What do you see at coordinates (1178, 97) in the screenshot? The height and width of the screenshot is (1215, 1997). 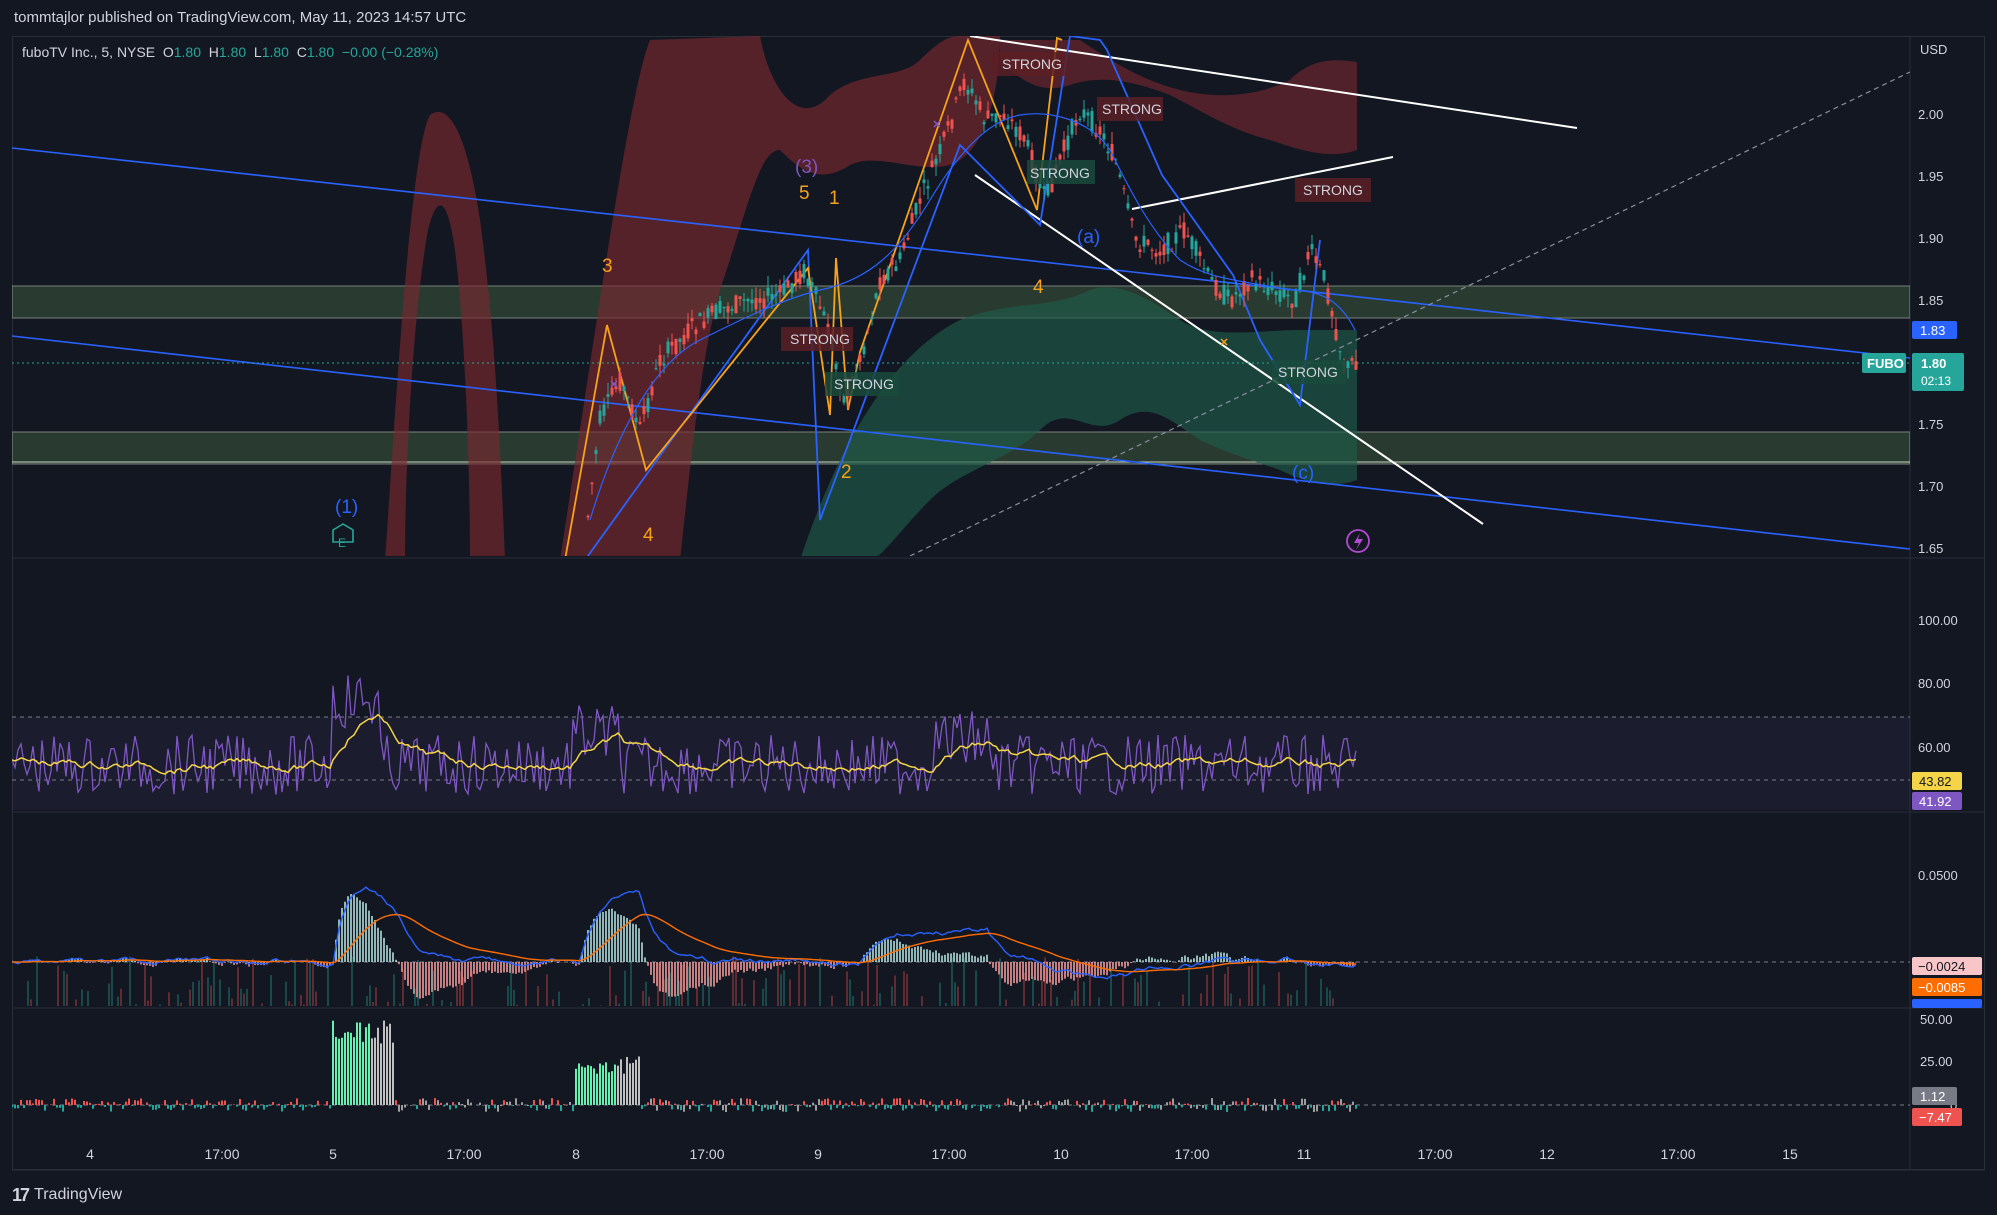 I see `red-band-right` at bounding box center [1178, 97].